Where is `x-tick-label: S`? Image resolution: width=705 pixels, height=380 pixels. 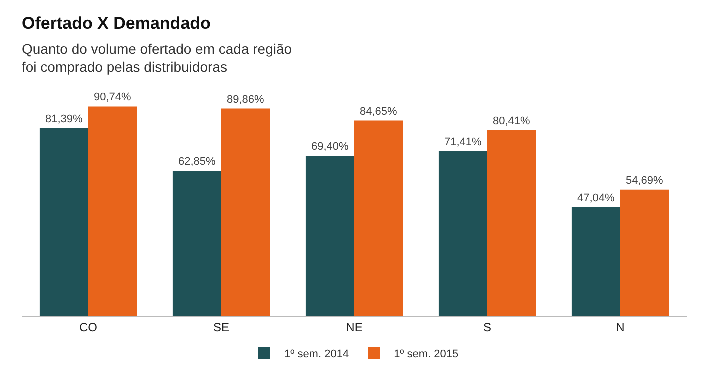 x-tick-label: S is located at coordinates (487, 327).